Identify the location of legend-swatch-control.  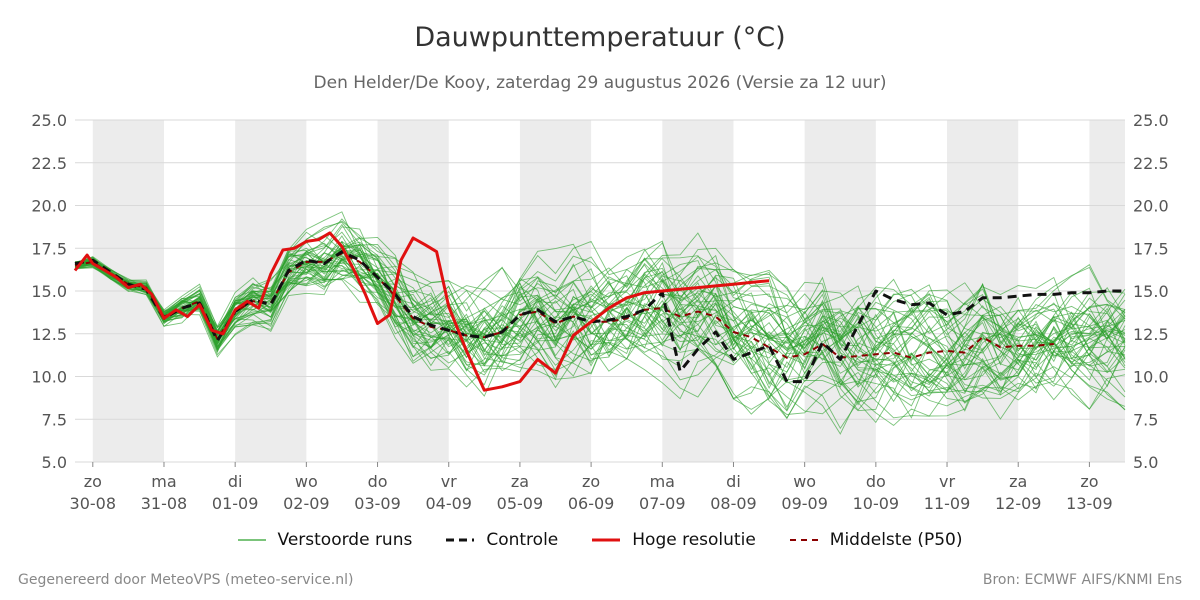
(460, 540).